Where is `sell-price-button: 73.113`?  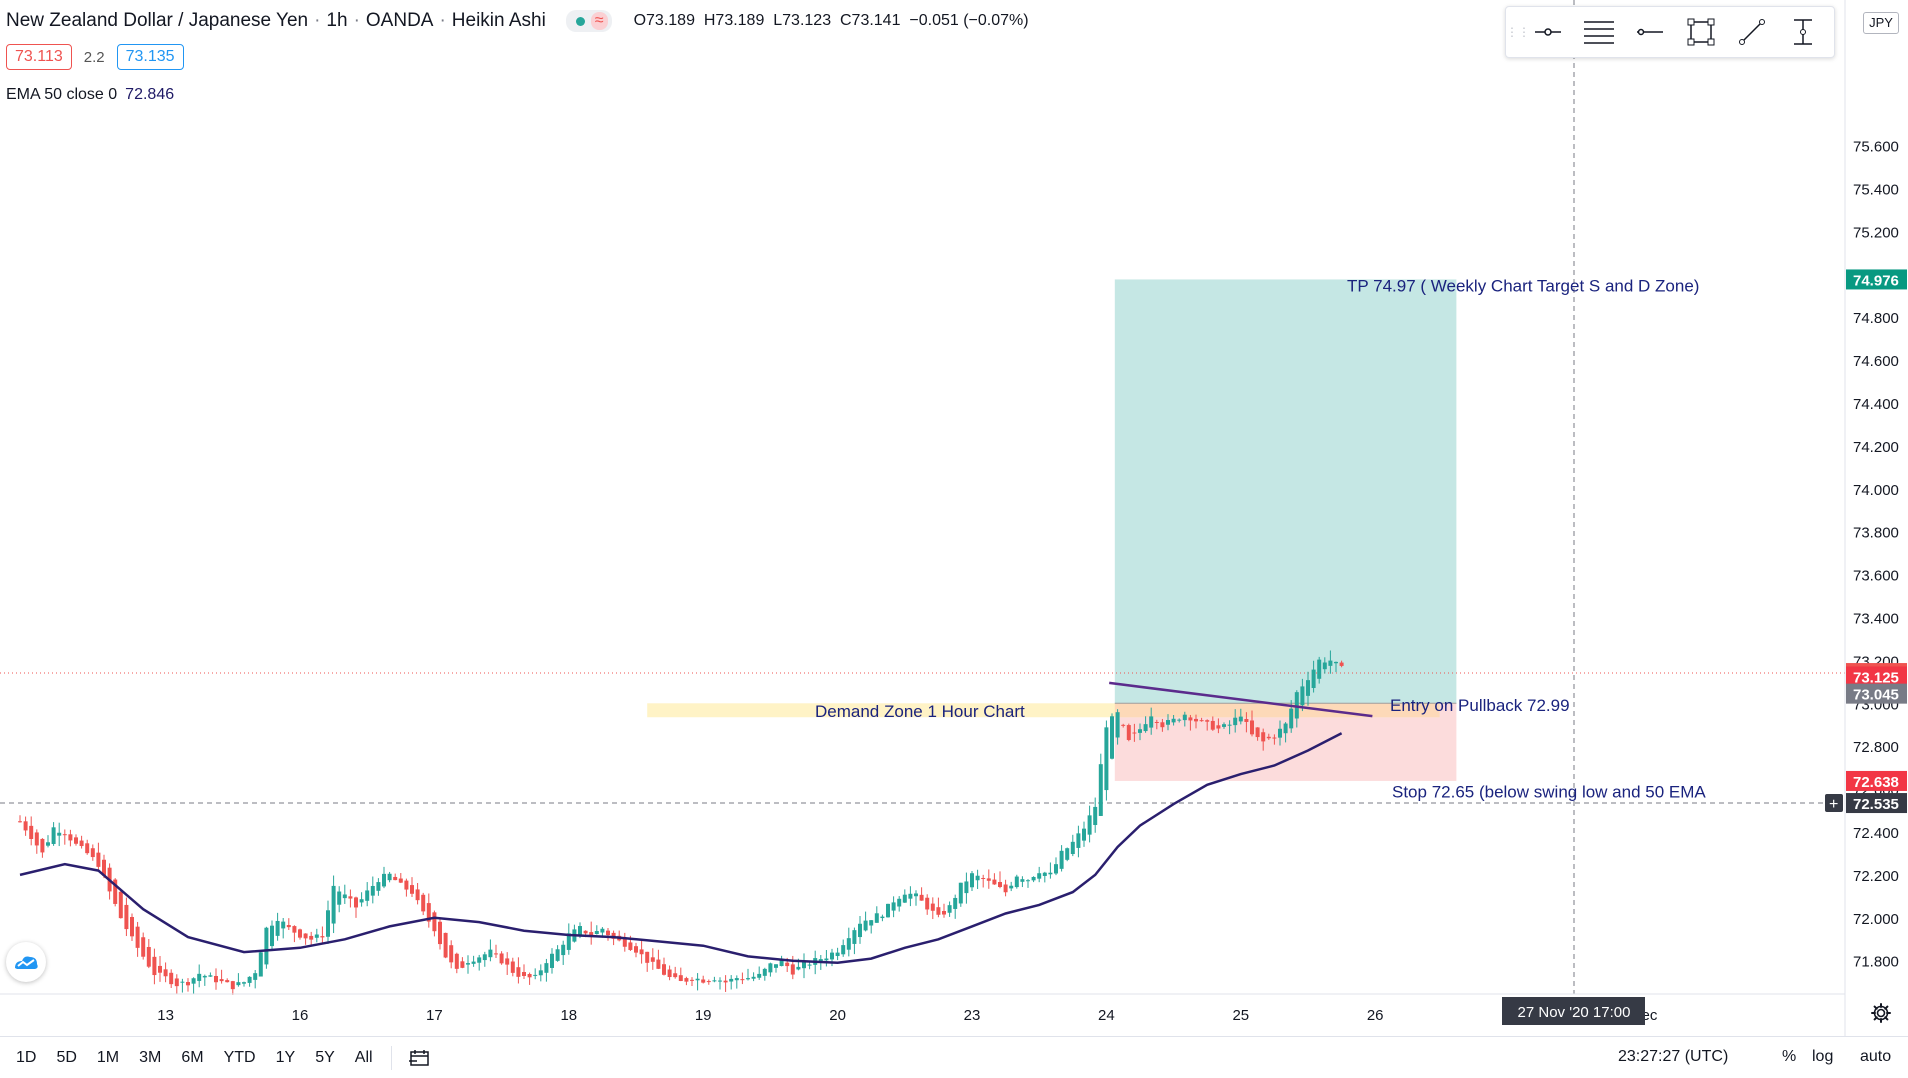 sell-price-button: 73.113 is located at coordinates (39, 57).